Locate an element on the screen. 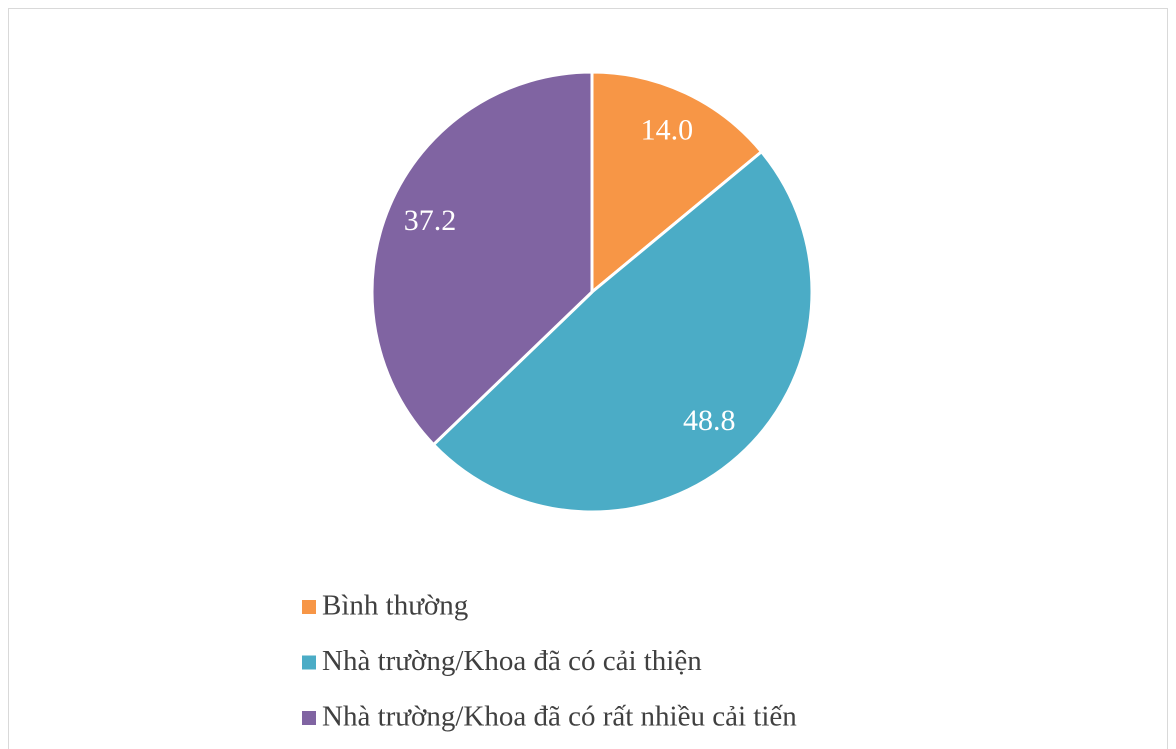 This screenshot has height=749, width=1176. legend-label: Nhà trường/Khoa đã có cải thiện is located at coordinates (512, 661).